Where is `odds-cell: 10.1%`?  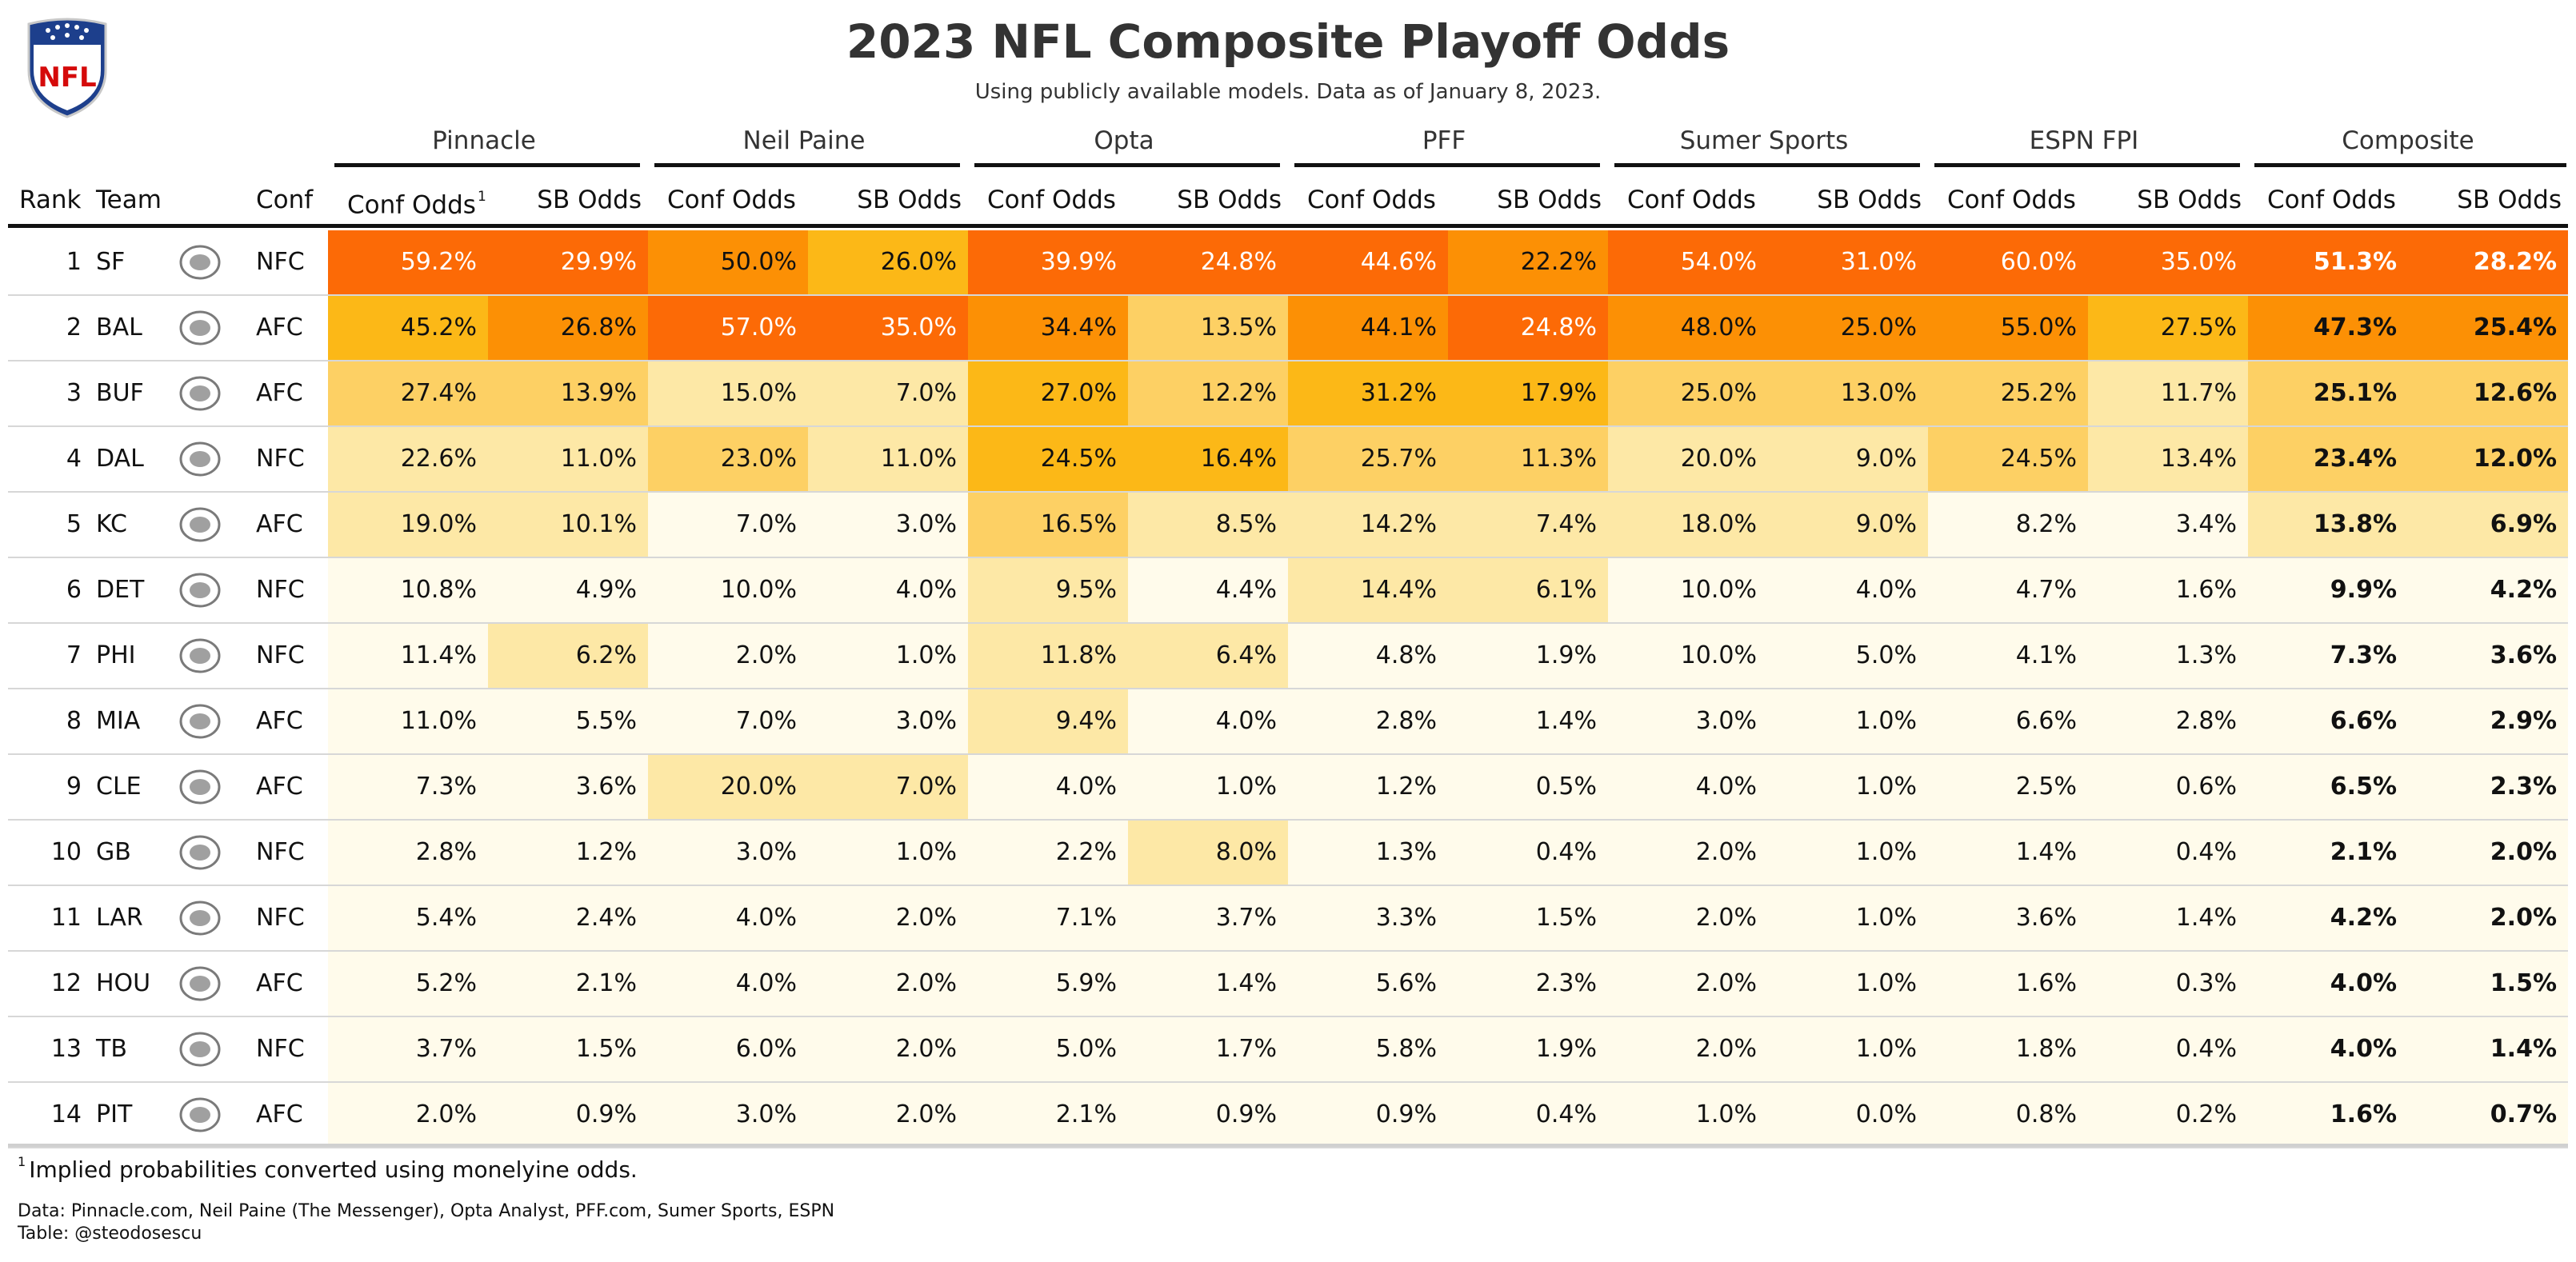 odds-cell: 10.1% is located at coordinates (568, 525).